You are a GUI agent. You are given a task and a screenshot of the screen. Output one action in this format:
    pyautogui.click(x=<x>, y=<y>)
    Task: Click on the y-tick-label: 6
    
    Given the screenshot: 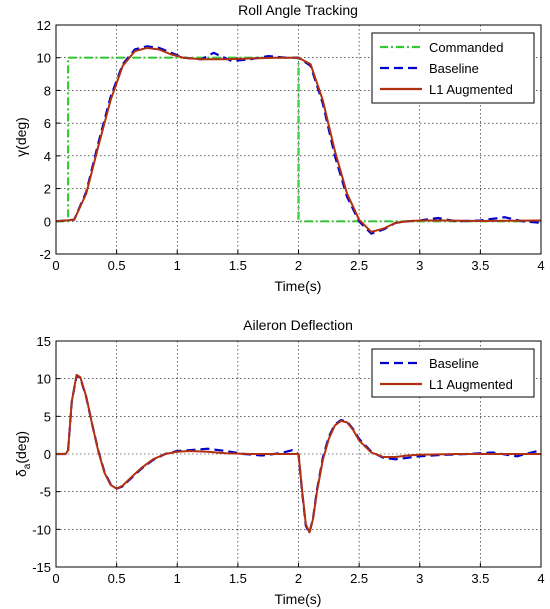 What is the action you would take?
    pyautogui.click(x=47, y=123)
    